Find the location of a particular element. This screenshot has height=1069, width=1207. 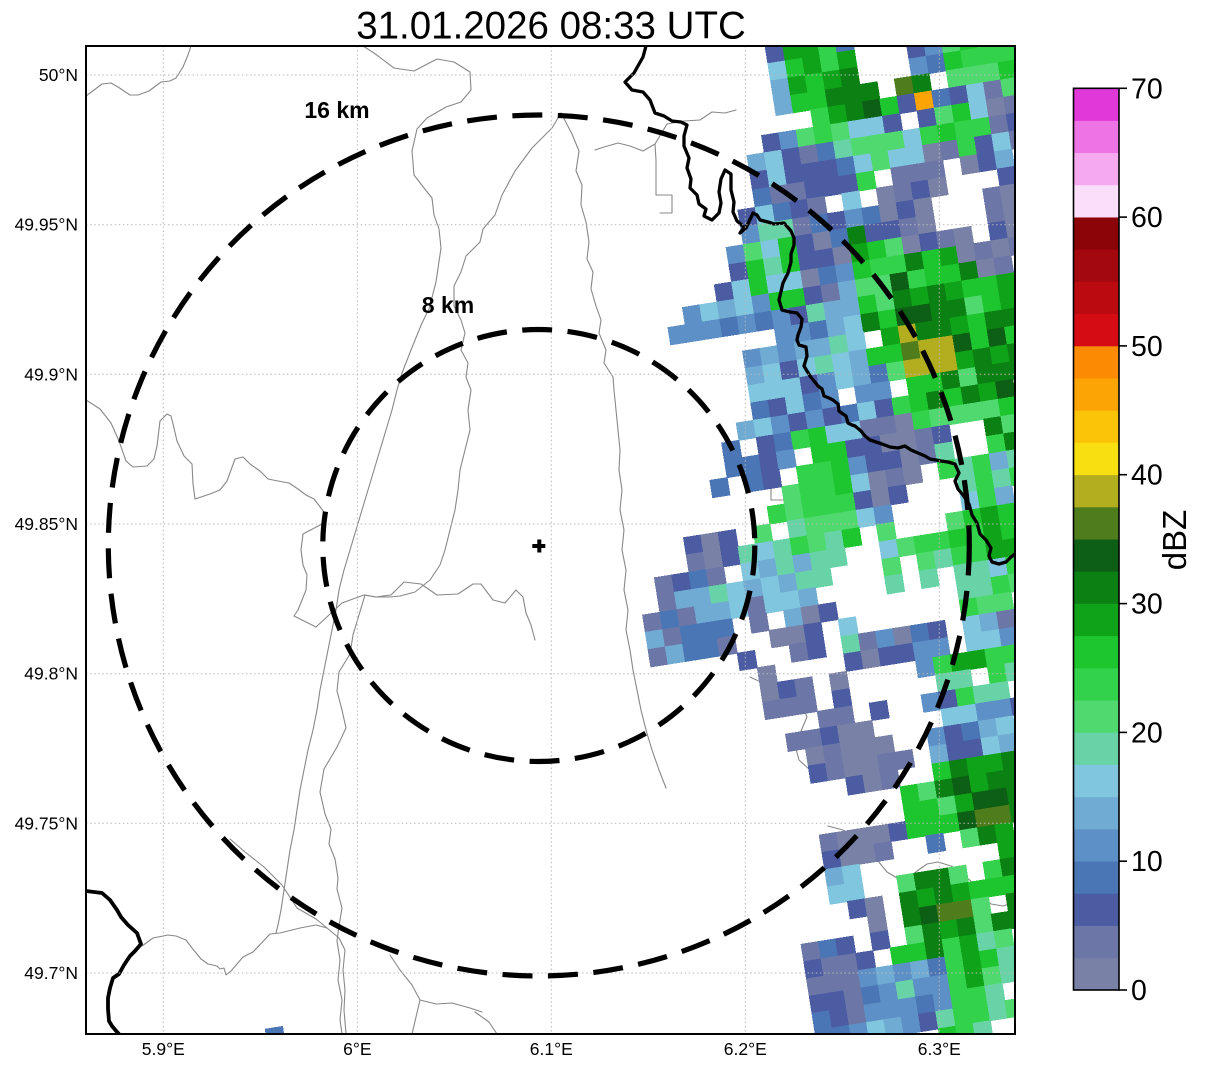

svg-text: 50 is located at coordinates (1147, 347).